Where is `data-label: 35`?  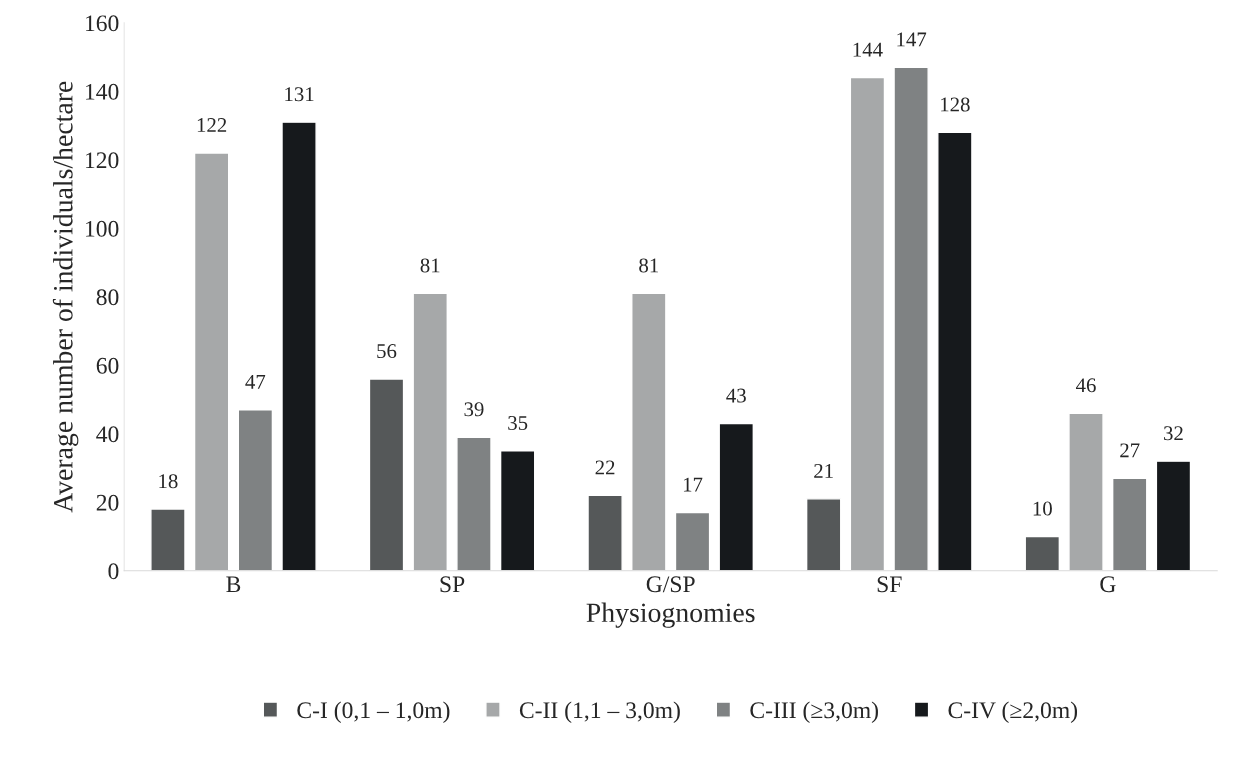 data-label: 35 is located at coordinates (518, 422).